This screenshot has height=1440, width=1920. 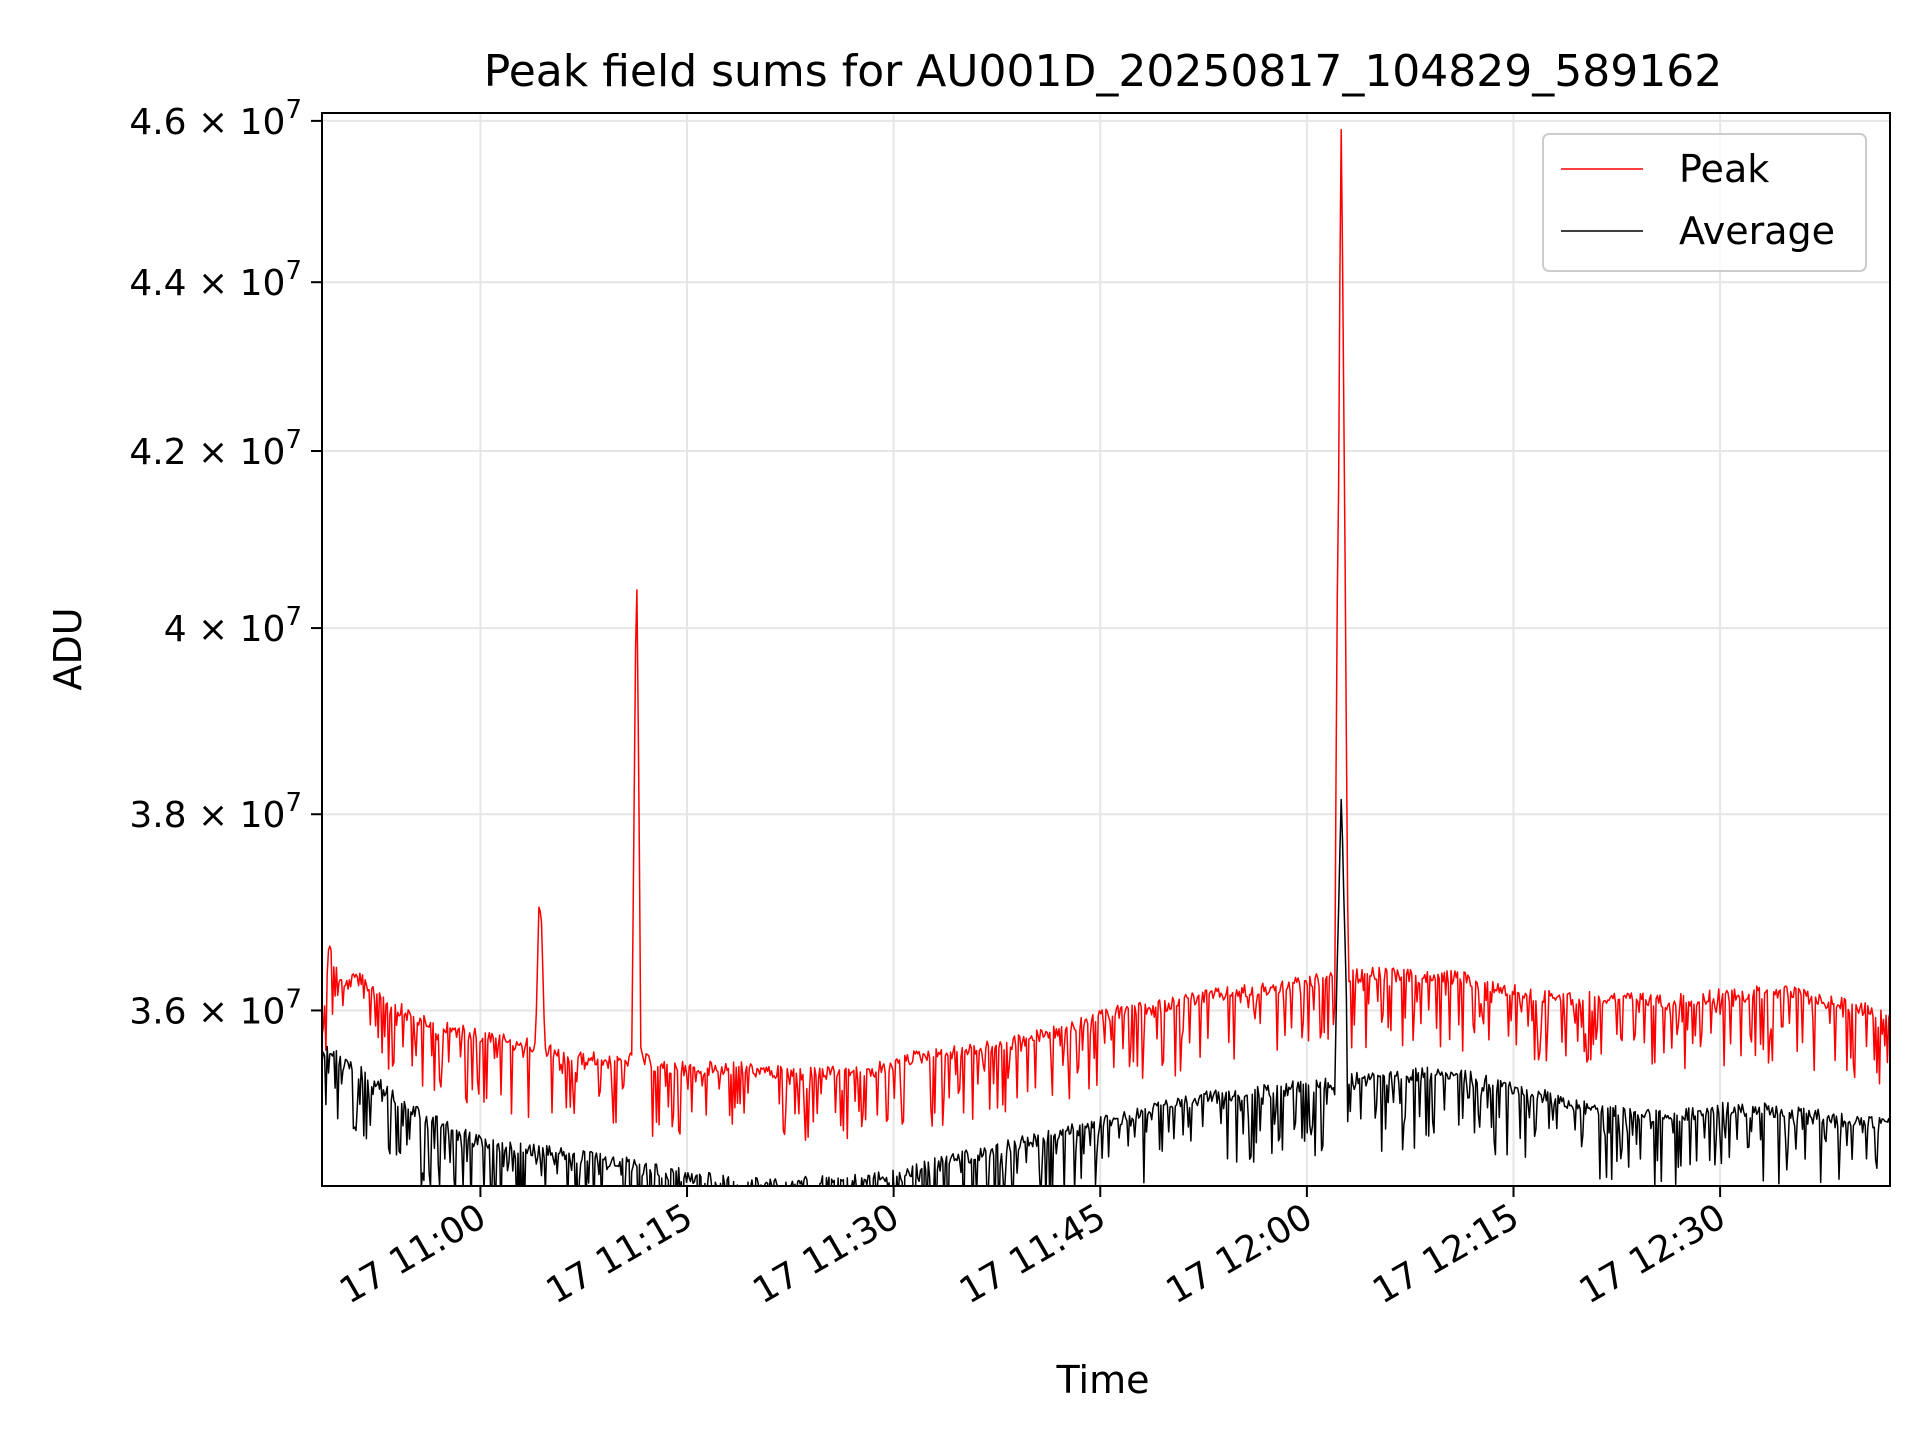 I want to click on y-tick-label: 4 × 107, so click(x=233, y=626).